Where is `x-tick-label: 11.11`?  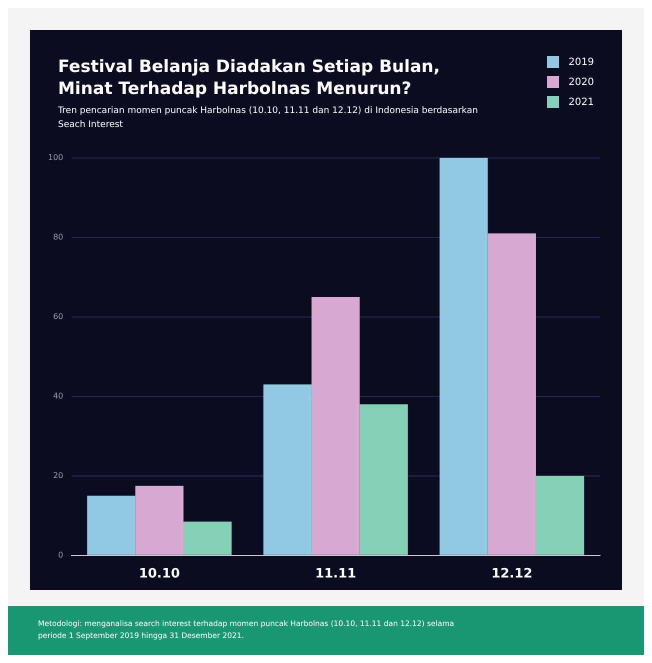
x-tick-label: 11.11 is located at coordinates (335, 574).